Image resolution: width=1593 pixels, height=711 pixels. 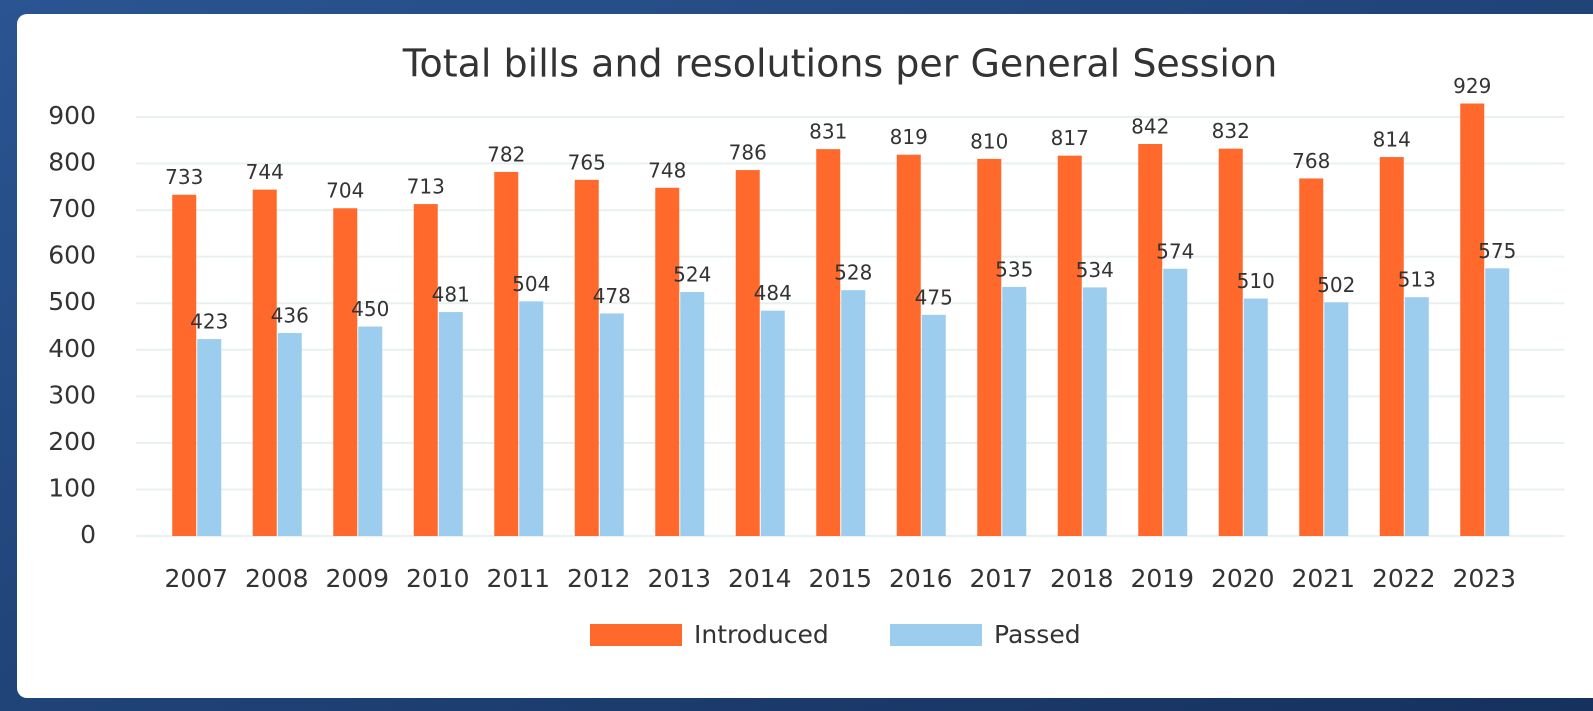 What do you see at coordinates (290, 316) in the screenshot?
I see `value-label: 436` at bounding box center [290, 316].